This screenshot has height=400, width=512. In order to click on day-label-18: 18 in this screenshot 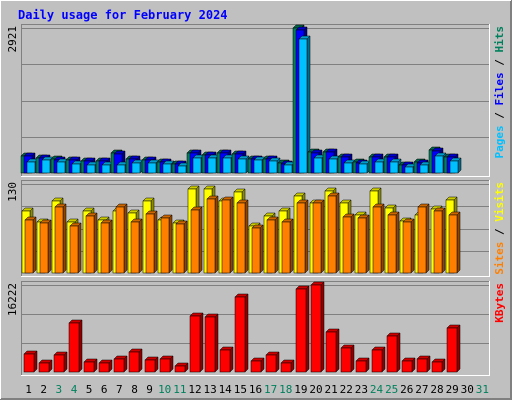, I will do `click(285, 389)`.